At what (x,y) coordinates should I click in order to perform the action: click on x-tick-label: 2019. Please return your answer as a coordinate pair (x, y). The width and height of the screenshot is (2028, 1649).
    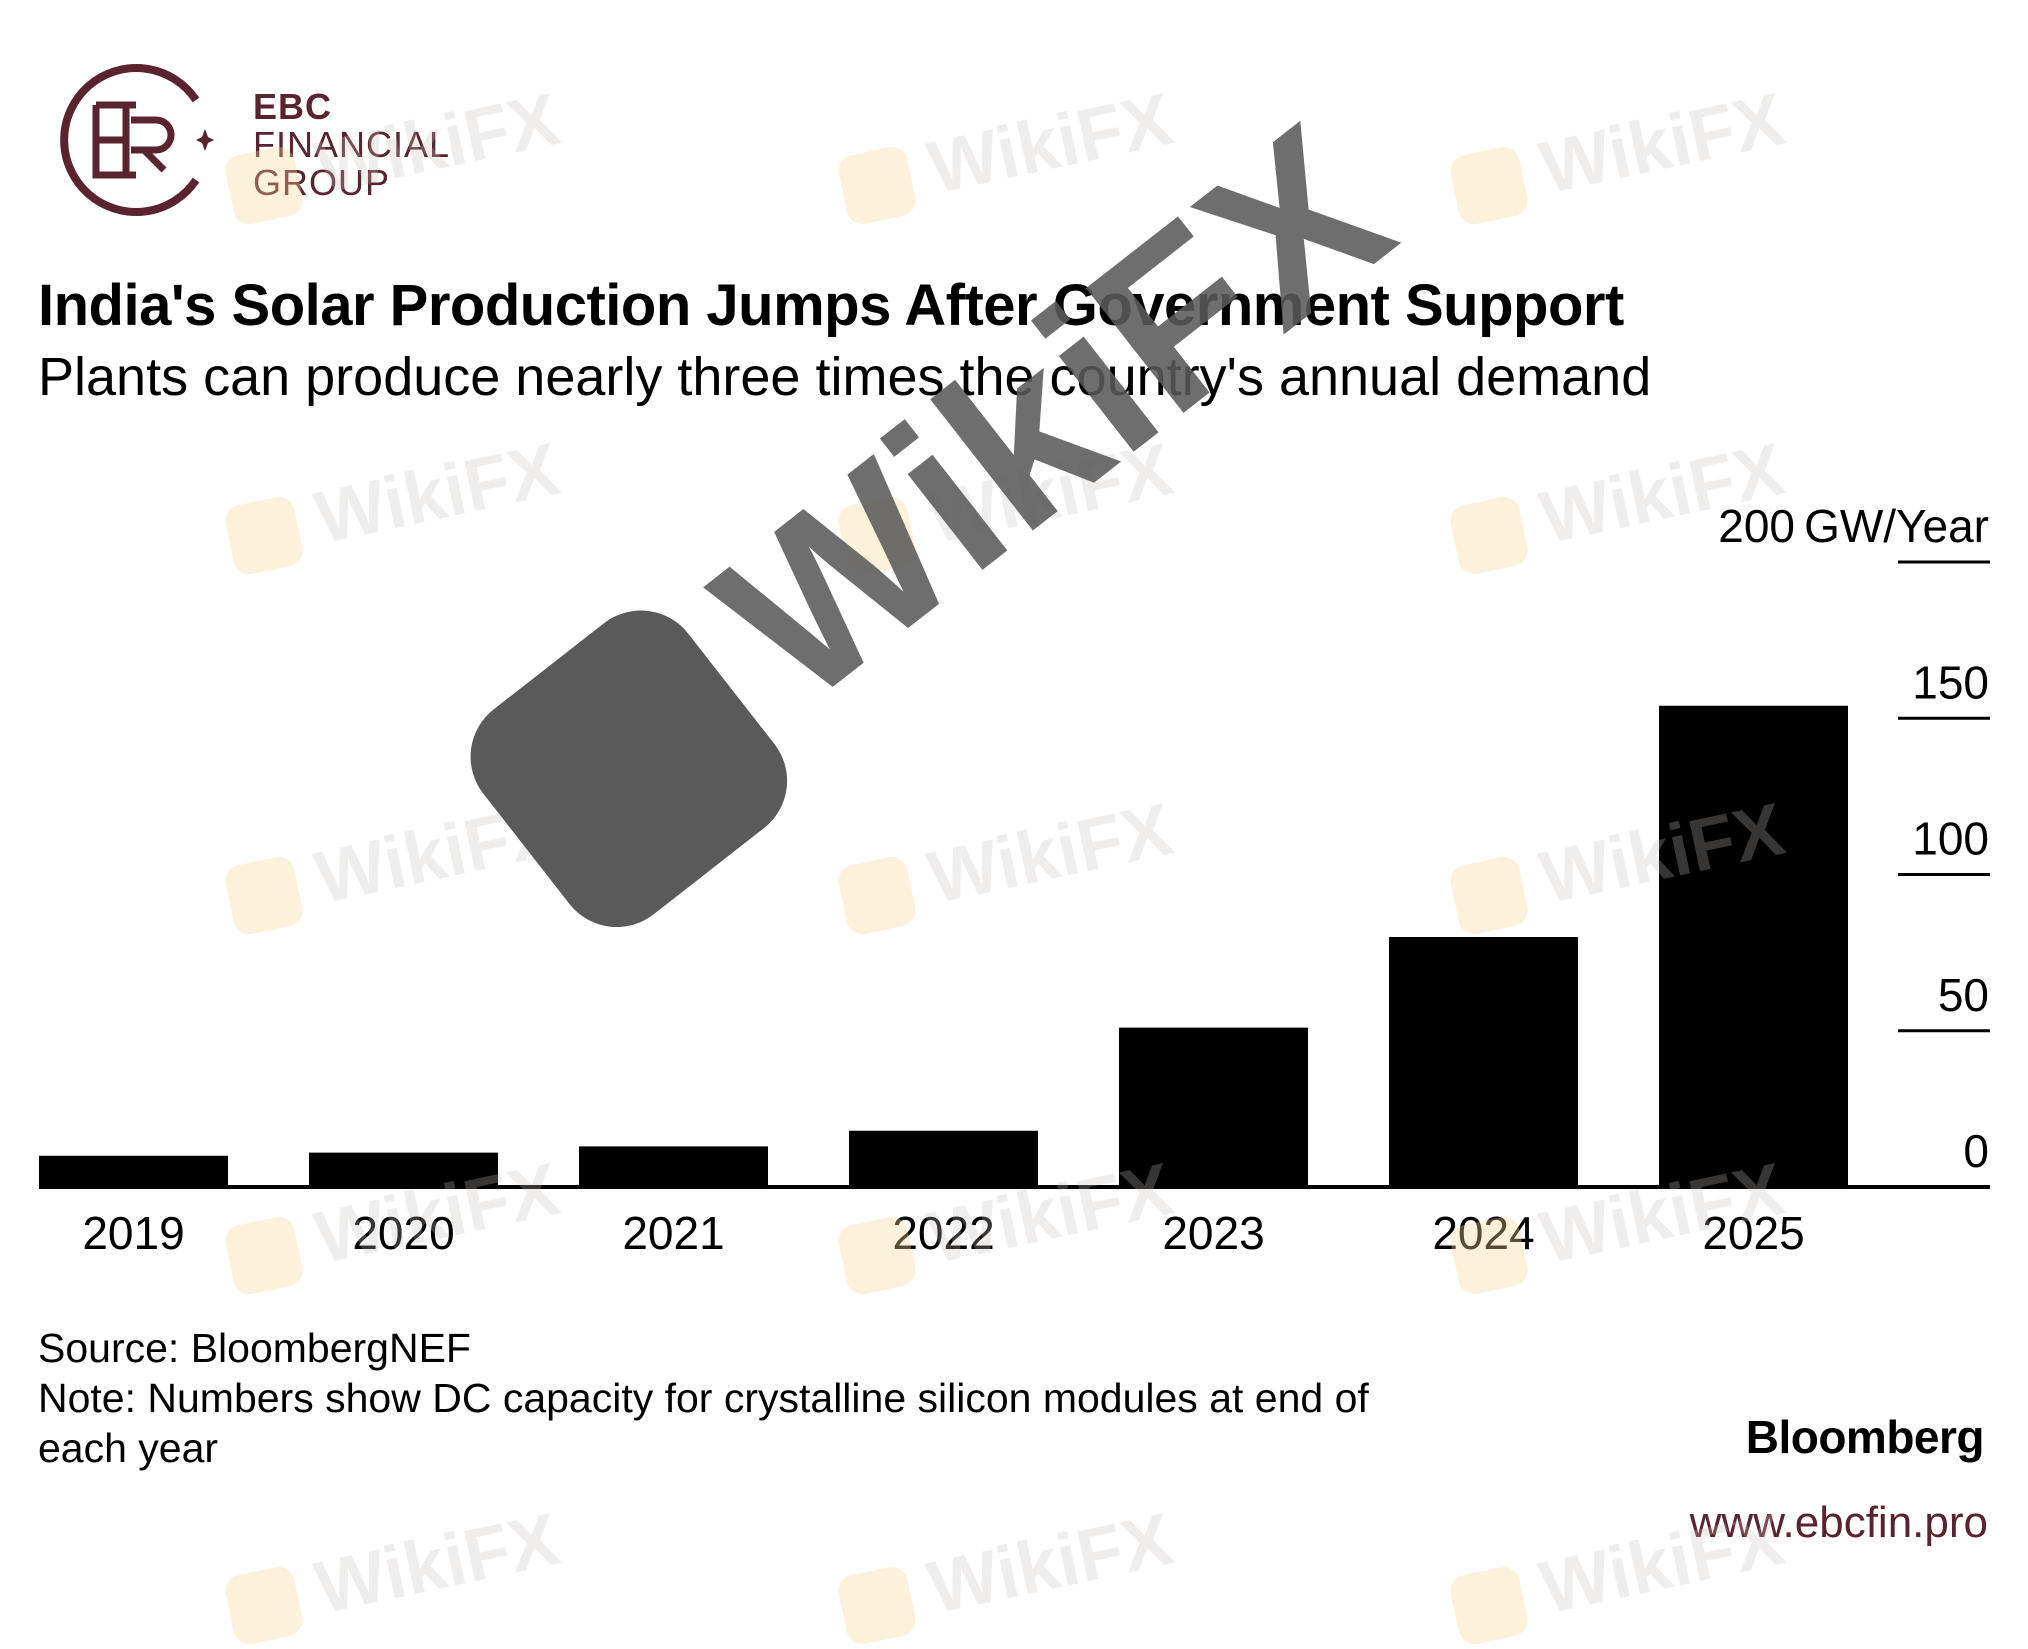
    Looking at the image, I should click on (133, 1233).